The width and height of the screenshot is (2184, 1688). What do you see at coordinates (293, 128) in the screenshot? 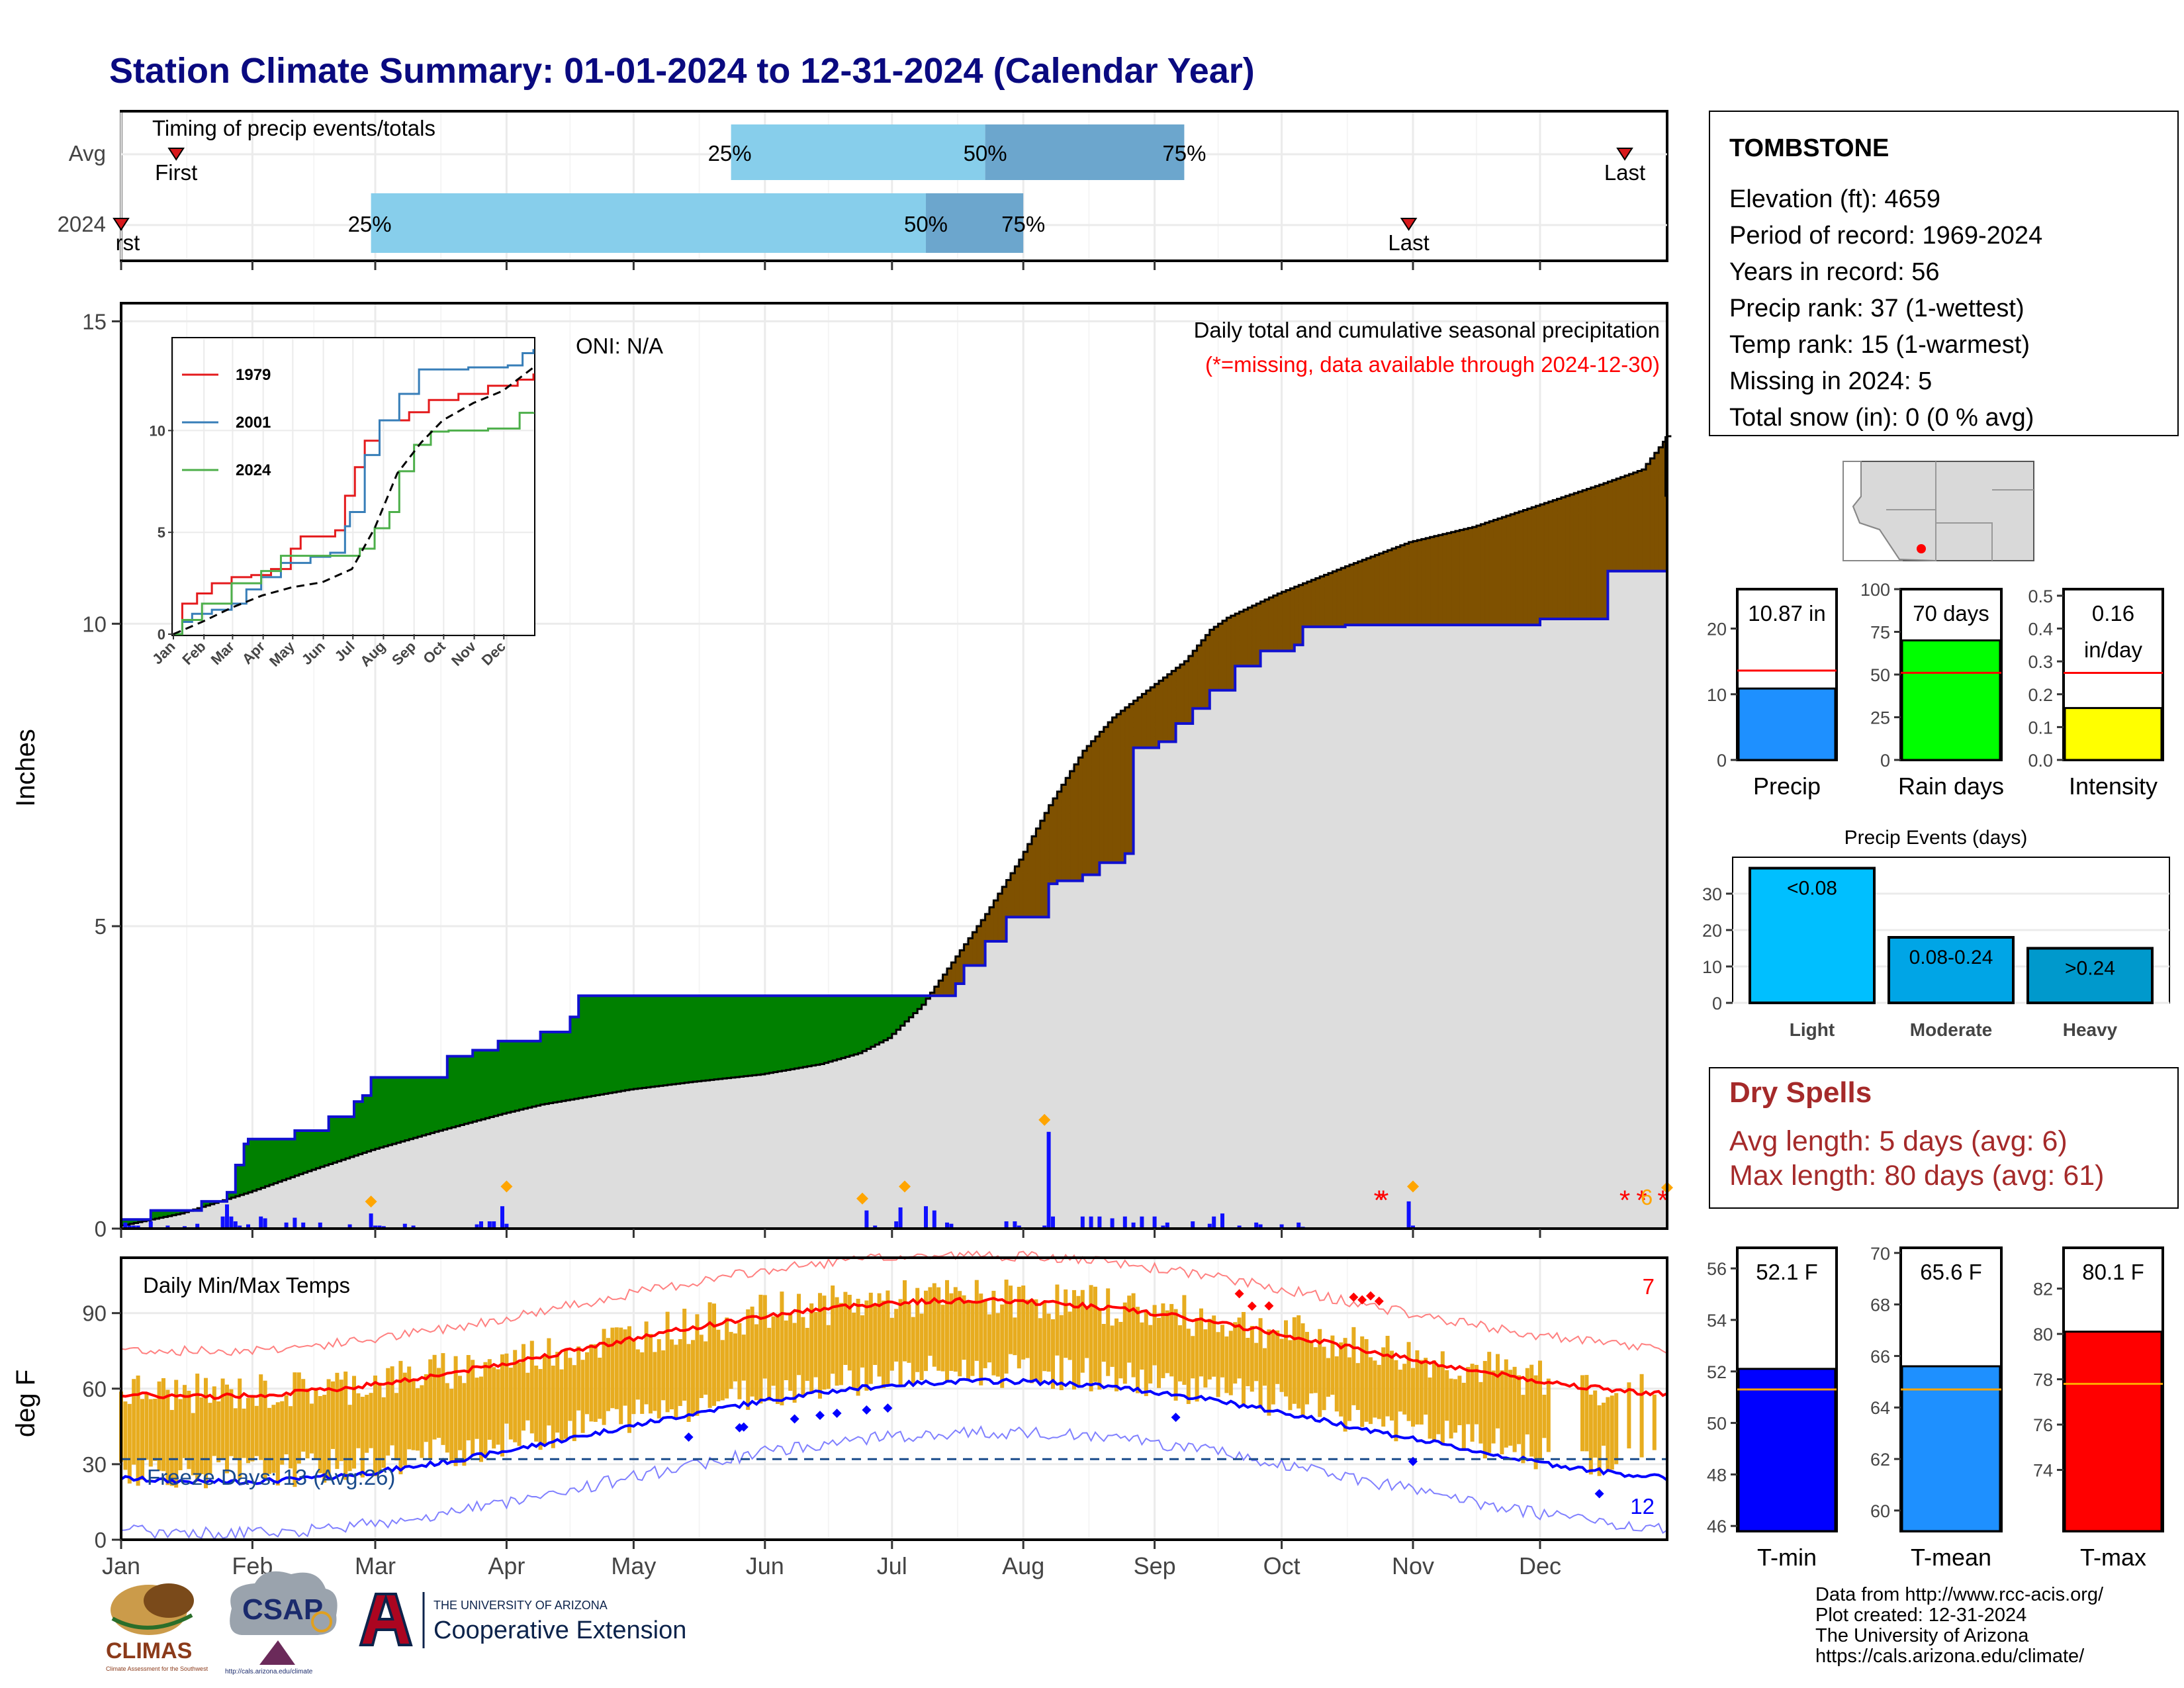
I see `timing-title: Timing of precip events/totals` at bounding box center [293, 128].